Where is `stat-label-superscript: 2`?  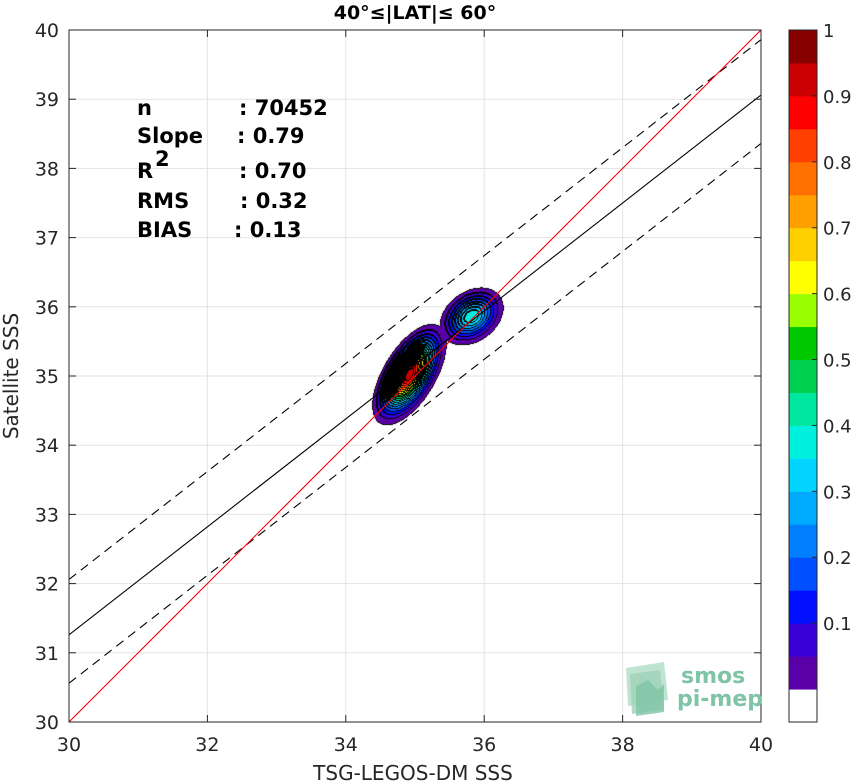 stat-label-superscript: 2 is located at coordinates (162, 159).